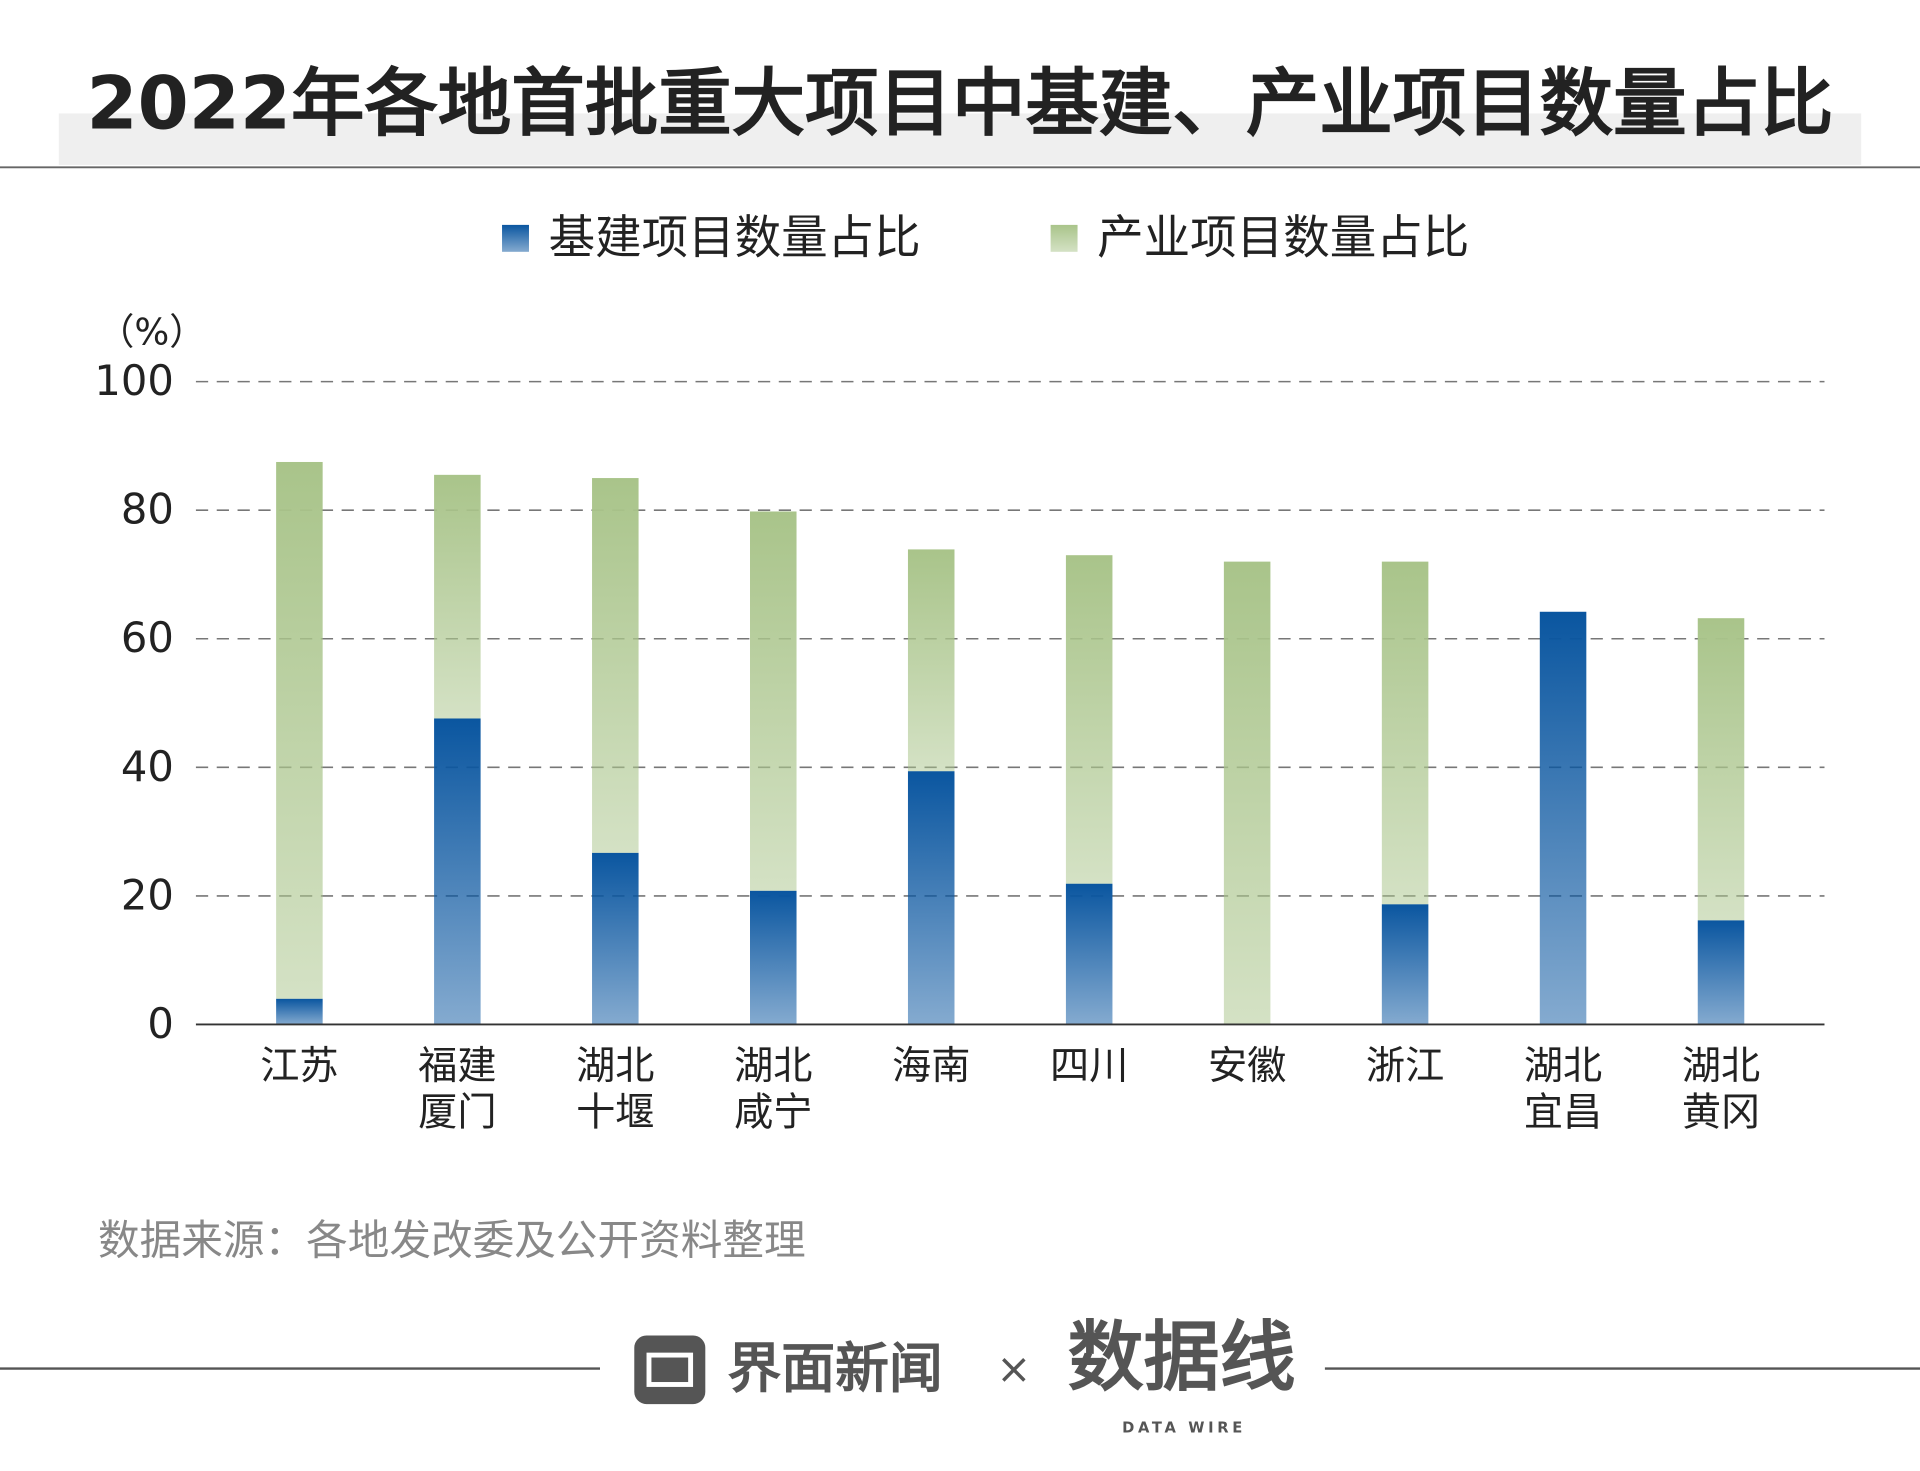 This screenshot has height=1471, width=1920. I want to click on brand-icon, so click(670, 1370).